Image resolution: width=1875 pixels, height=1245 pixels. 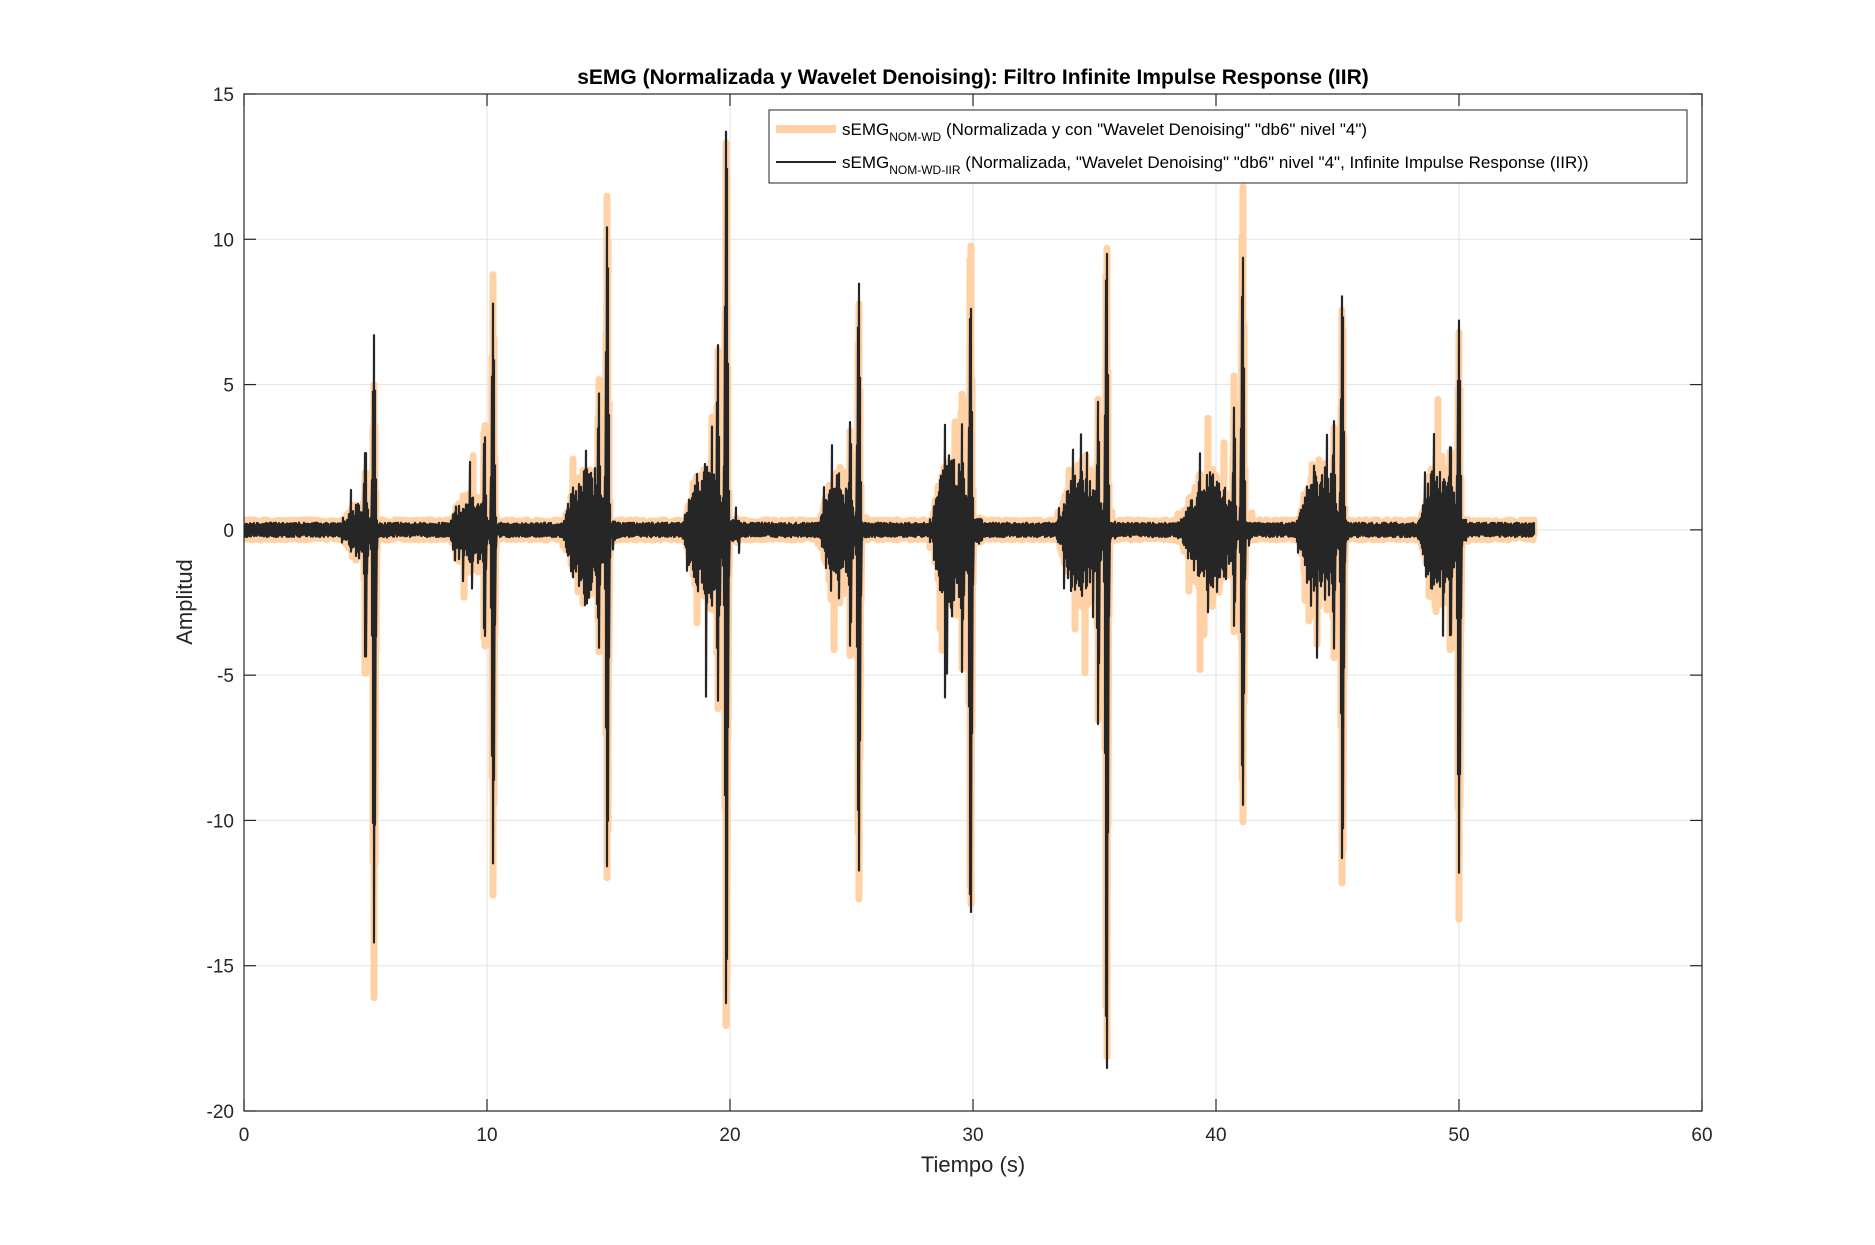 I want to click on x-tick-label: 50, so click(x=1458, y=1135).